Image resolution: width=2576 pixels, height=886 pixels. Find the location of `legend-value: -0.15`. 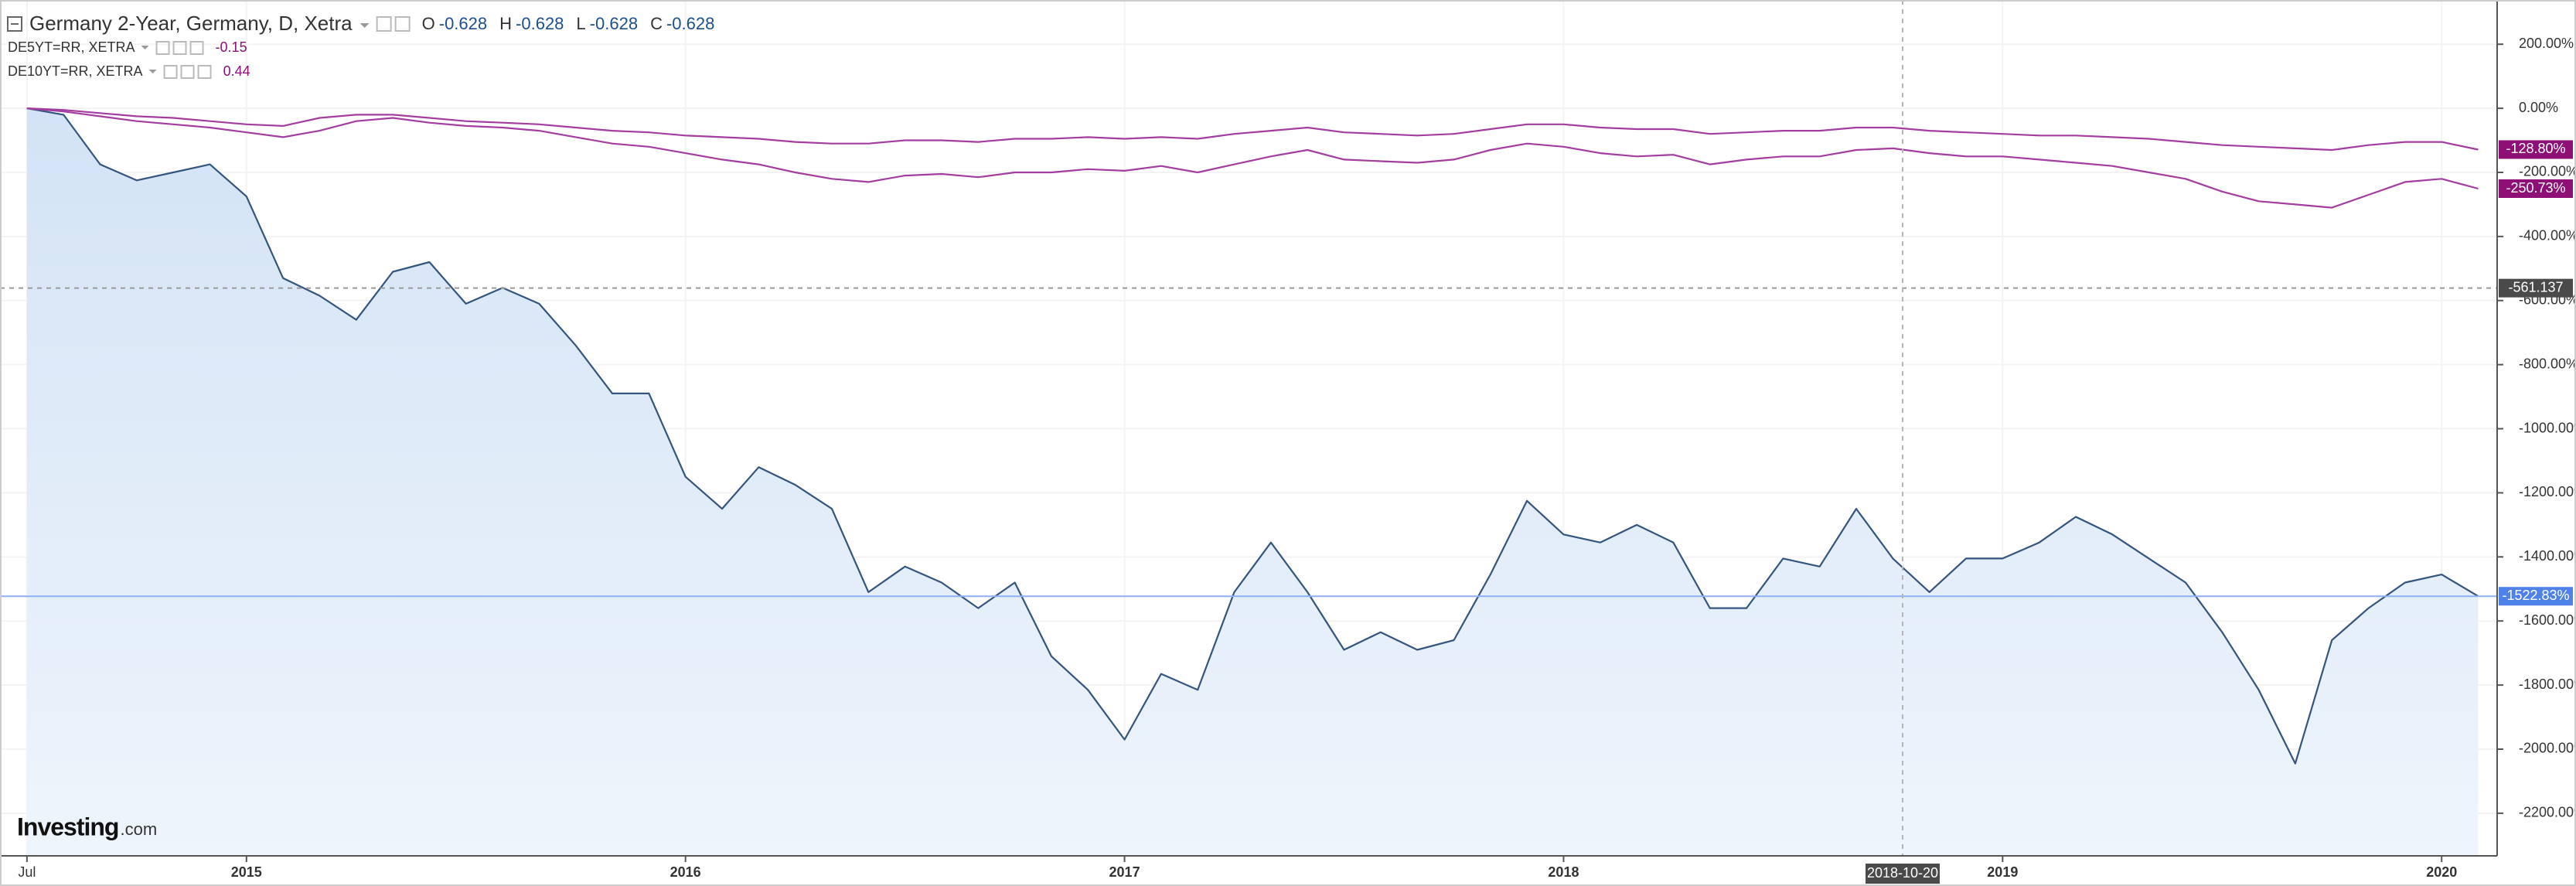

legend-value: -0.15 is located at coordinates (231, 47).